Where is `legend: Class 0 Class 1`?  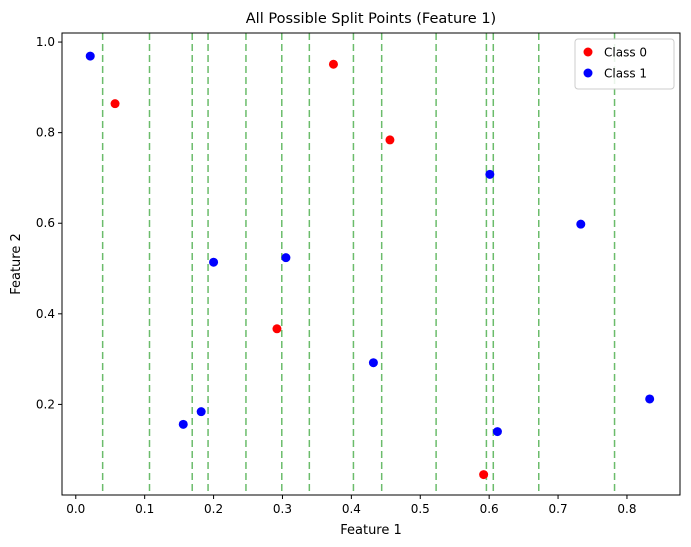
legend: Class 0 Class 1 is located at coordinates (624, 64).